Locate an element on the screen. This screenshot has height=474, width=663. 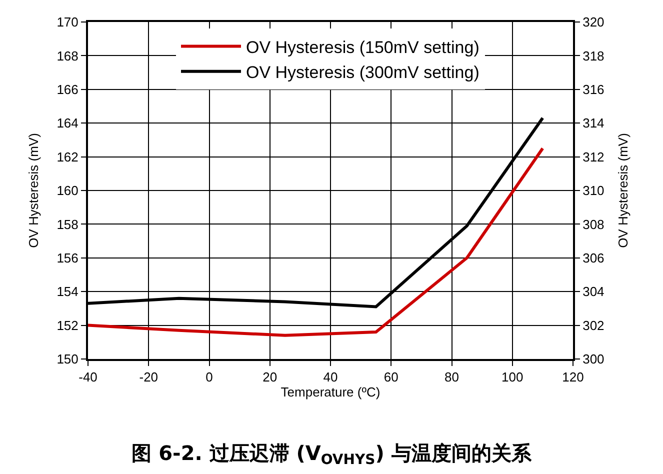
x-tick-label: -40 is located at coordinates (88, 377).